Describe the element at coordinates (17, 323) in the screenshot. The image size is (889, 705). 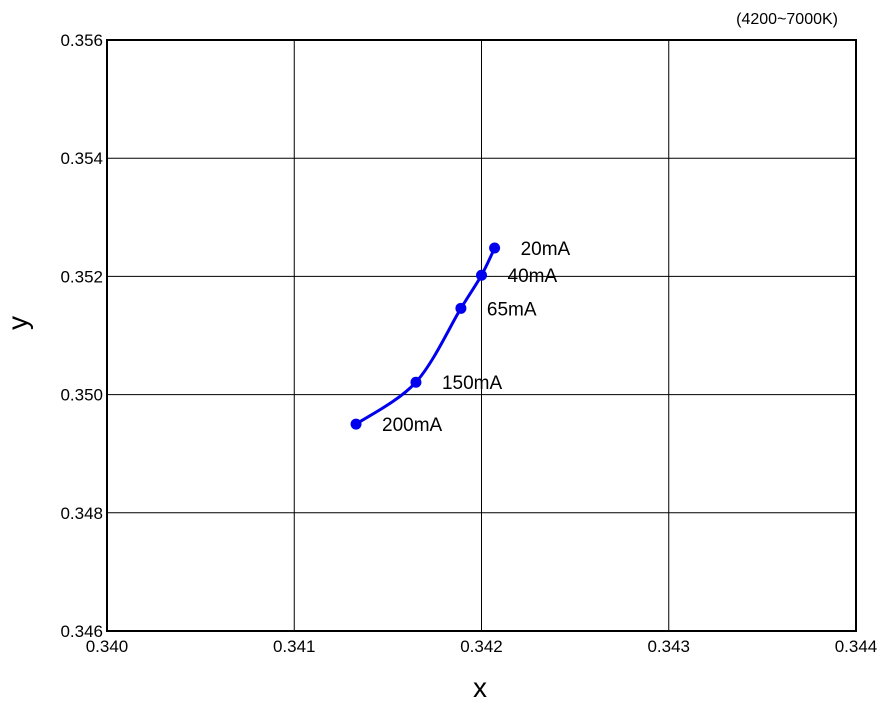
I see `y-axis-label: y` at that location.